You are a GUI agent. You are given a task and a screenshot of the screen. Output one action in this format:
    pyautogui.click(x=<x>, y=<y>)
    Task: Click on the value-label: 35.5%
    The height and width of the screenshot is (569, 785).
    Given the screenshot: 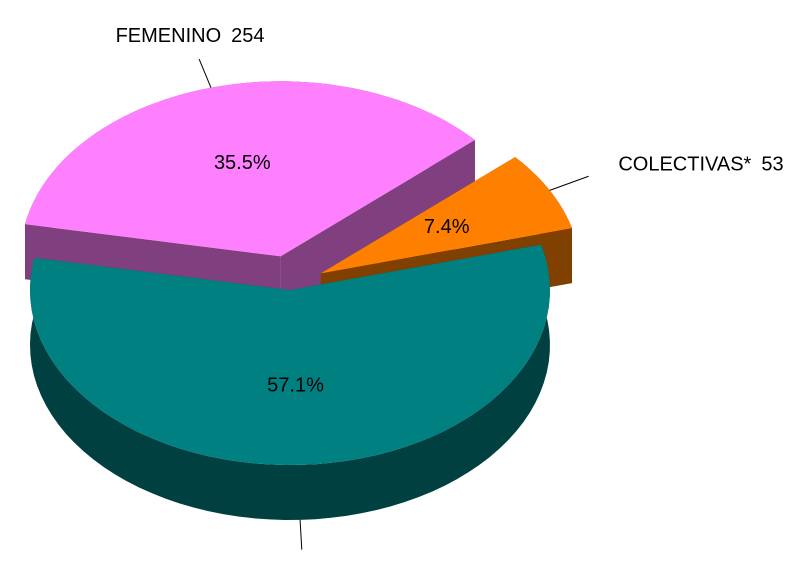 What is the action you would take?
    pyautogui.click(x=242, y=163)
    